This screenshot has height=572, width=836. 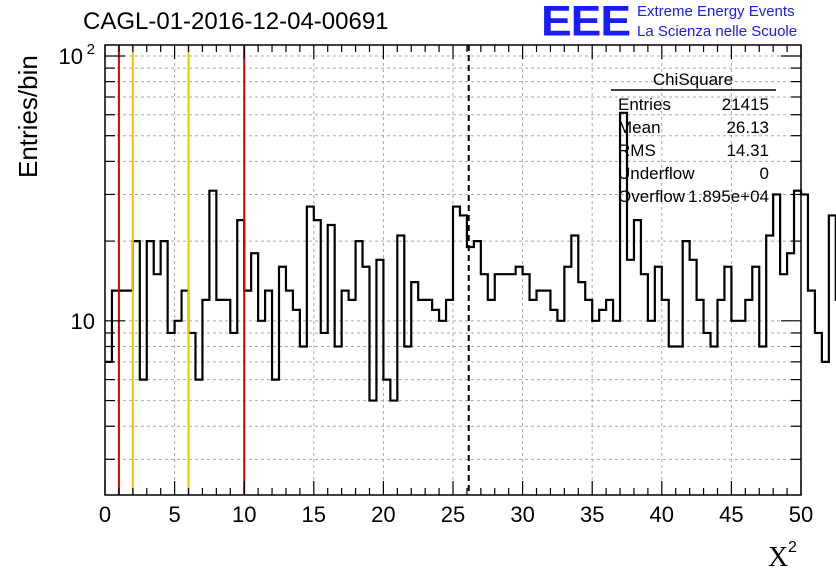 What do you see at coordinates (28, 116) in the screenshot?
I see `y-axis-label: Entries/bin` at bounding box center [28, 116].